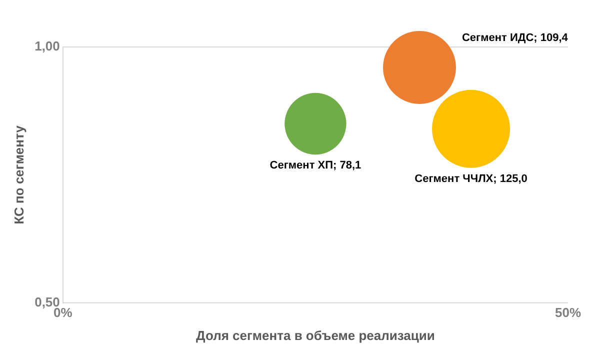 The width and height of the screenshot is (615, 356). Describe the element at coordinates (316, 166) in the screenshot. I see `data-label: Сегмент ХП; 78,1` at that location.